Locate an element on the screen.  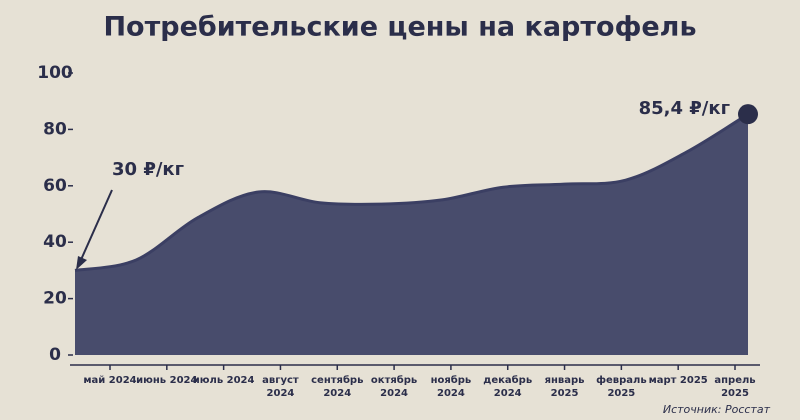
y-tick-label: 20 is located at coordinates (55, 299).